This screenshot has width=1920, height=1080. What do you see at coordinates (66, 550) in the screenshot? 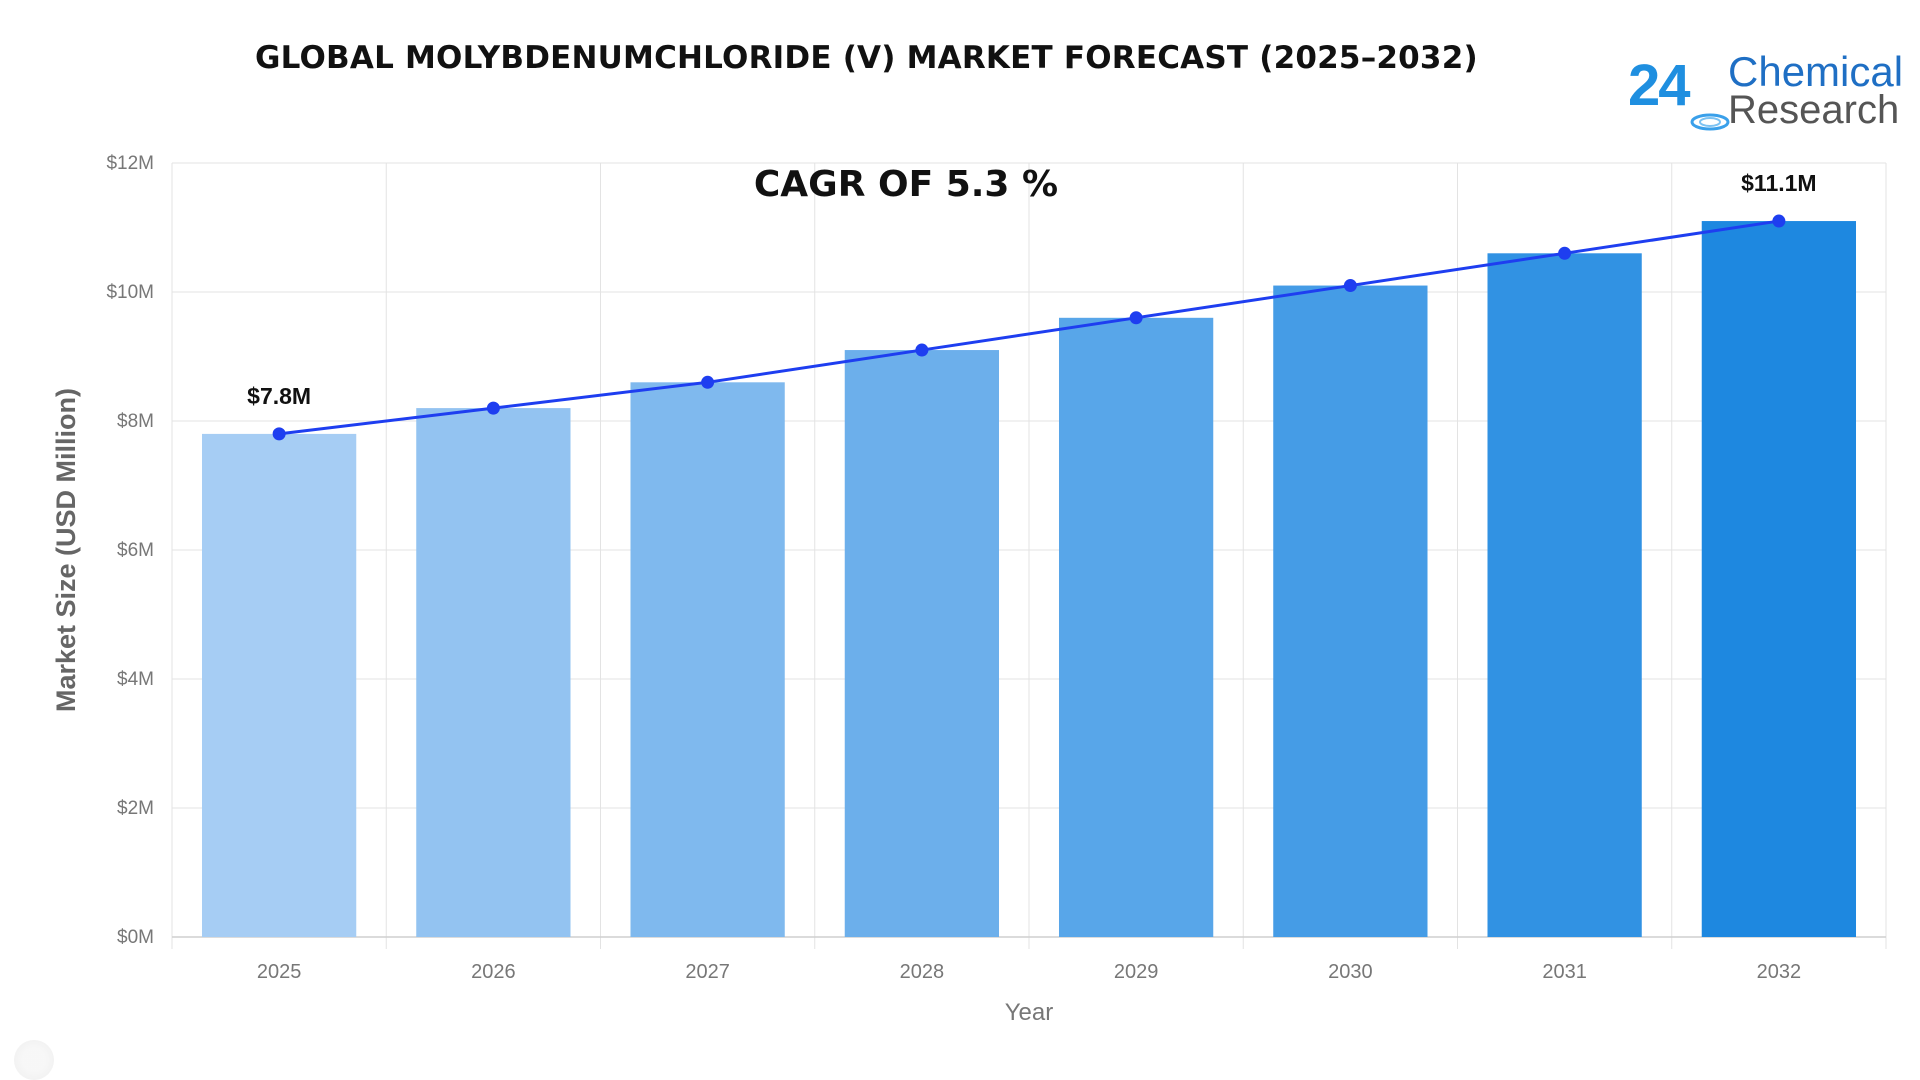
I see `y-axis-title: Market Size (USD Million)` at bounding box center [66, 550].